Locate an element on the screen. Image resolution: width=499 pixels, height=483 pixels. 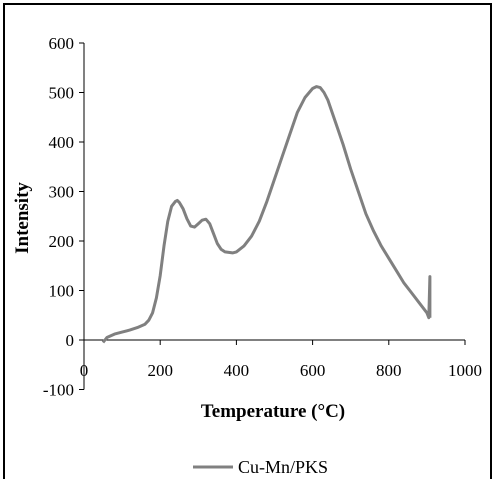
x-tick-label: 200 is located at coordinates (160, 370).